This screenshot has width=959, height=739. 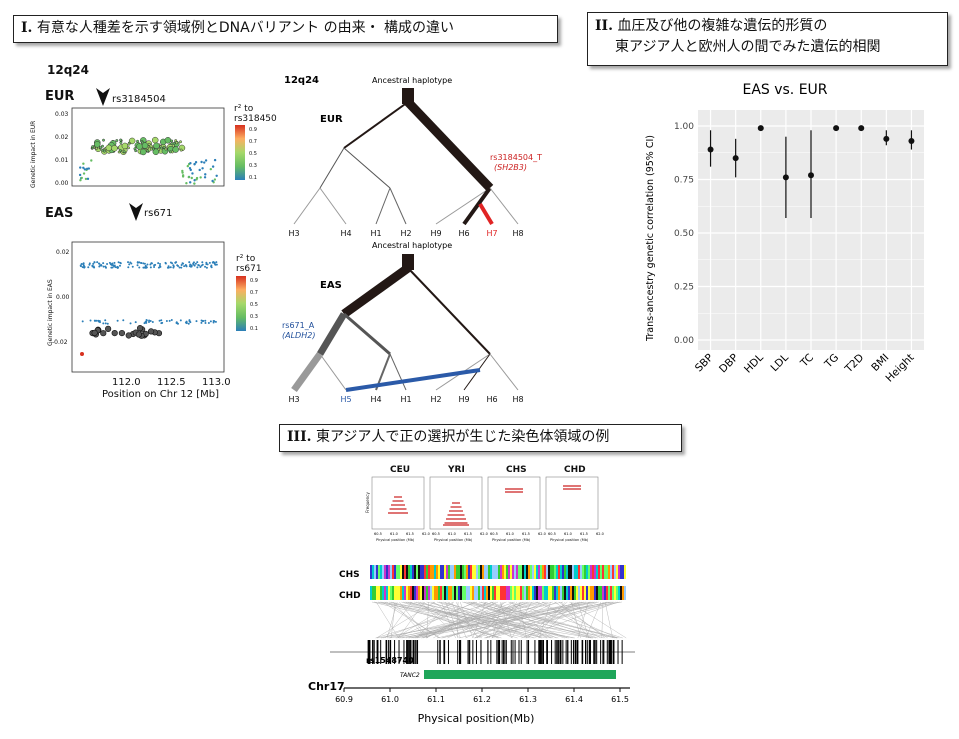 I want to click on locus-eur-ytick: 0.02, so click(x=62, y=137).